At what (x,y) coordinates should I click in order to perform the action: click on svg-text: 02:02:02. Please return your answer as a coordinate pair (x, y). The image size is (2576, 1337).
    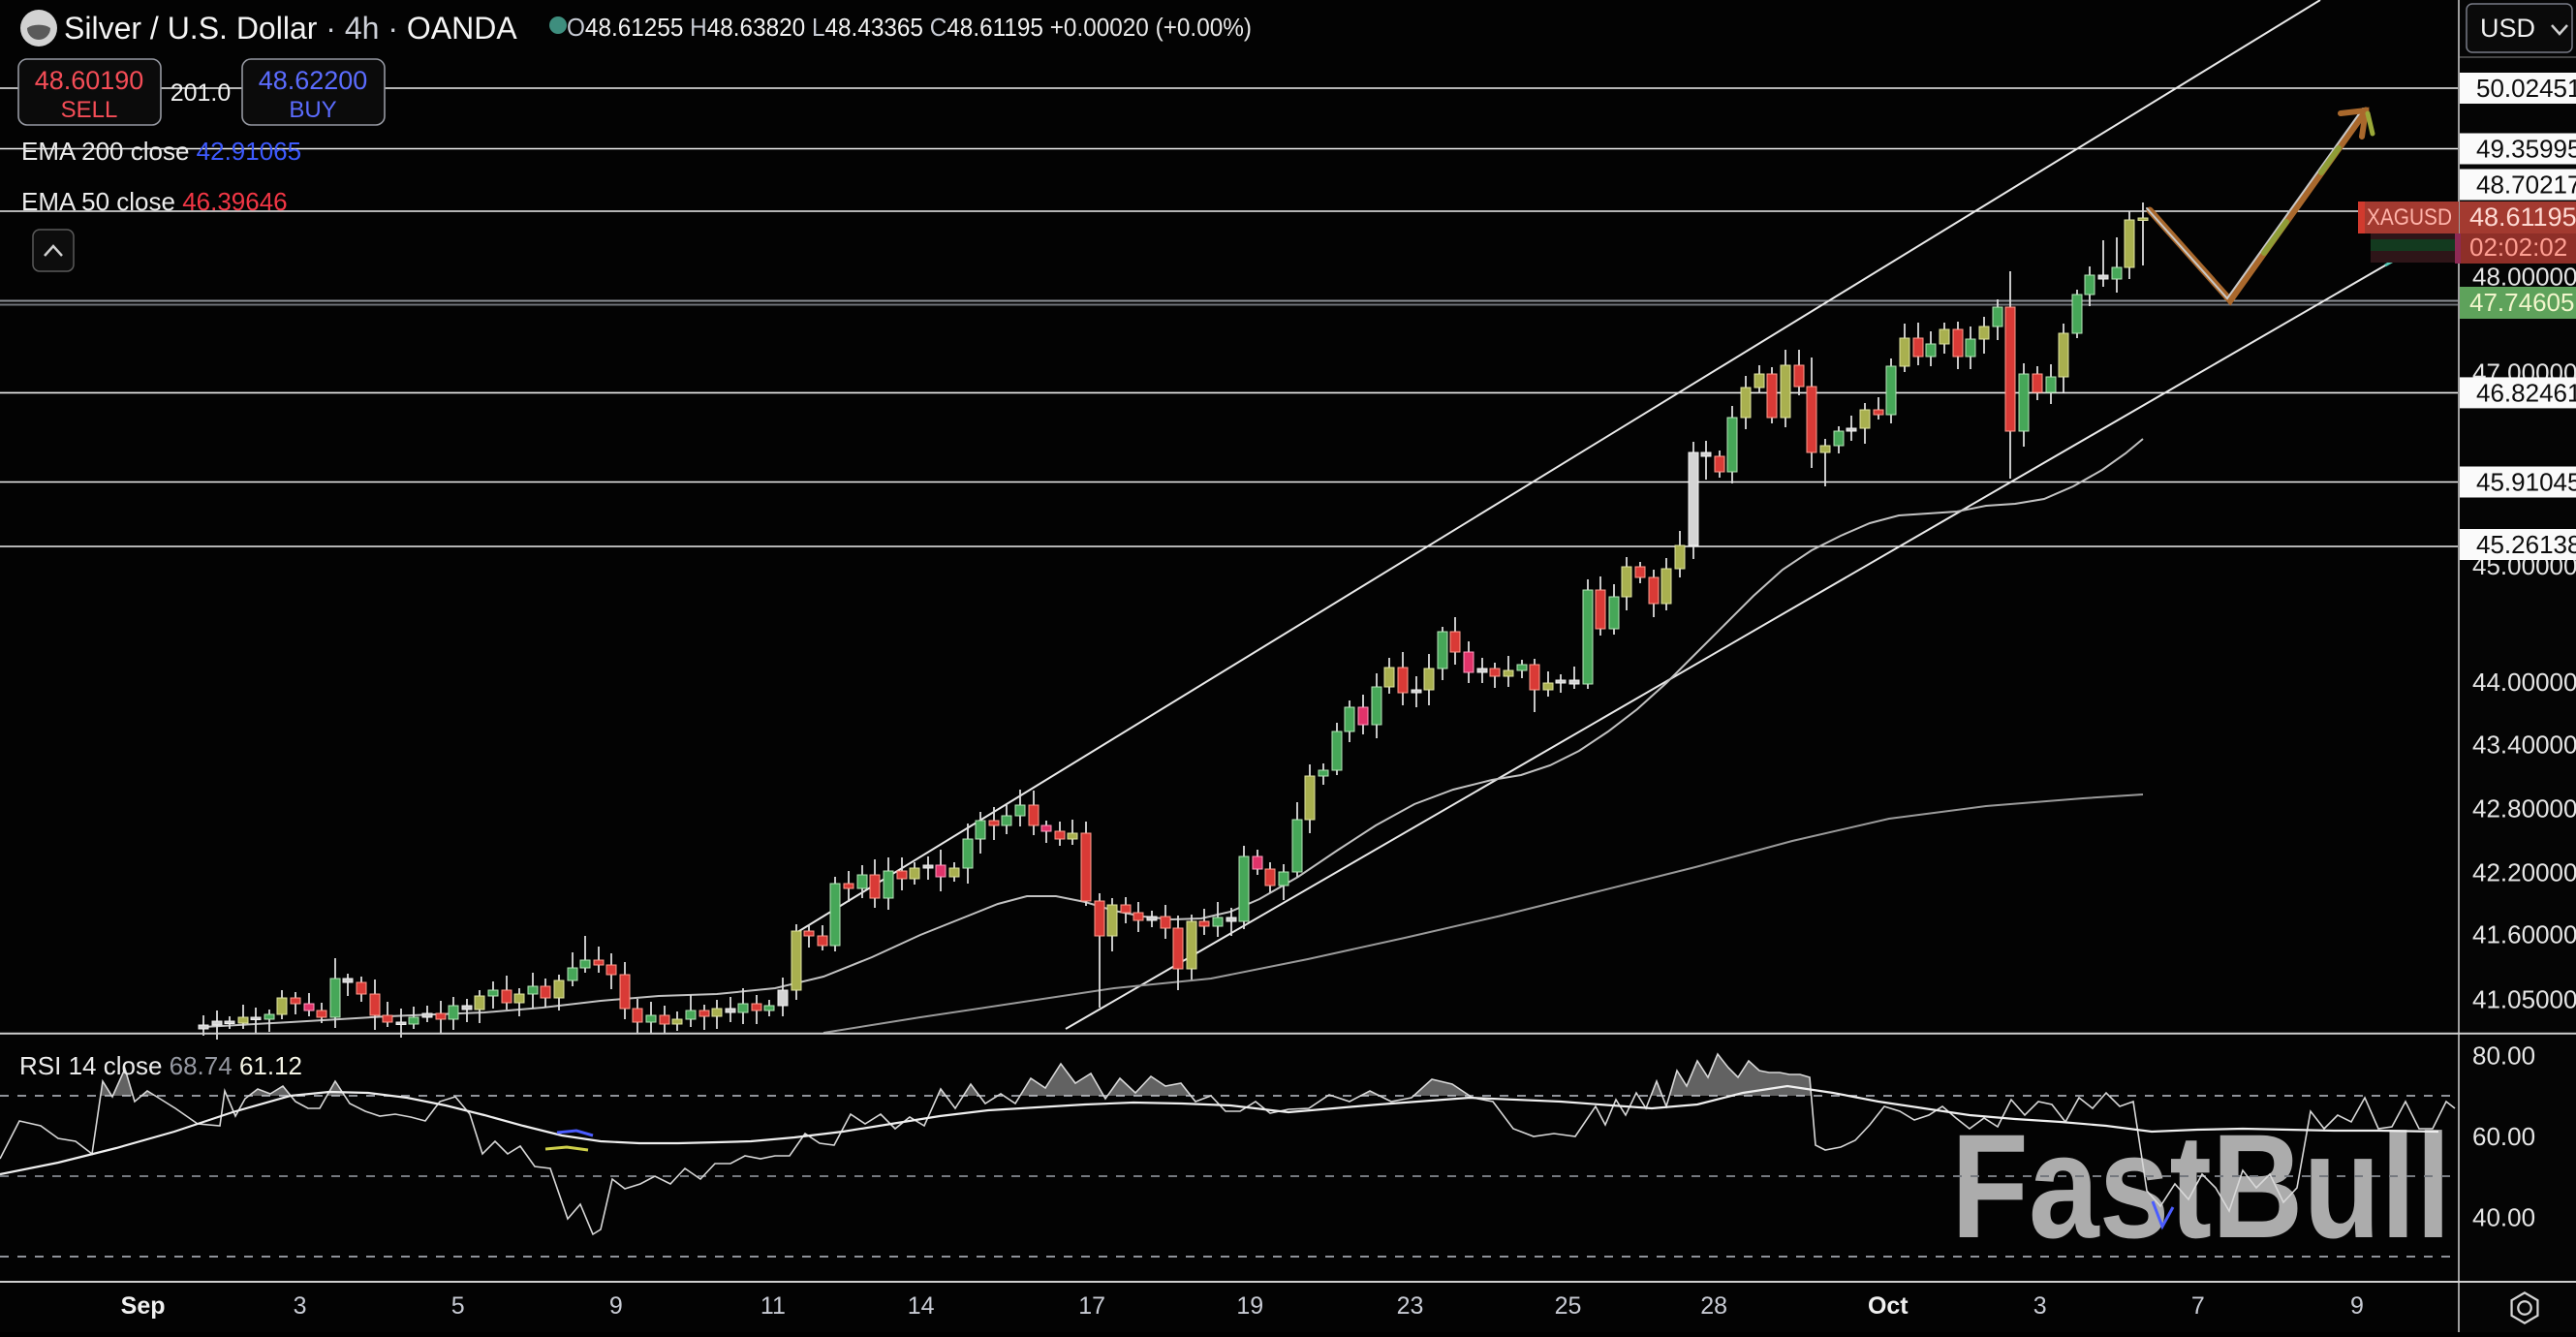
    Looking at the image, I should click on (2518, 247).